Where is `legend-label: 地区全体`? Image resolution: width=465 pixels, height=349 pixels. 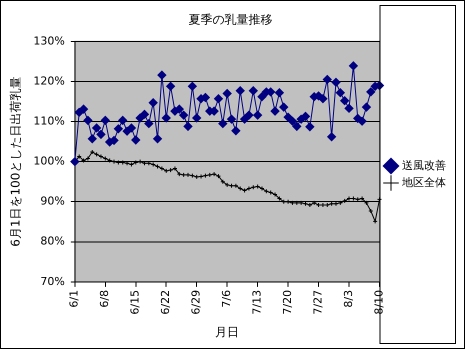 legend-label: 地区全体 is located at coordinates (423, 182).